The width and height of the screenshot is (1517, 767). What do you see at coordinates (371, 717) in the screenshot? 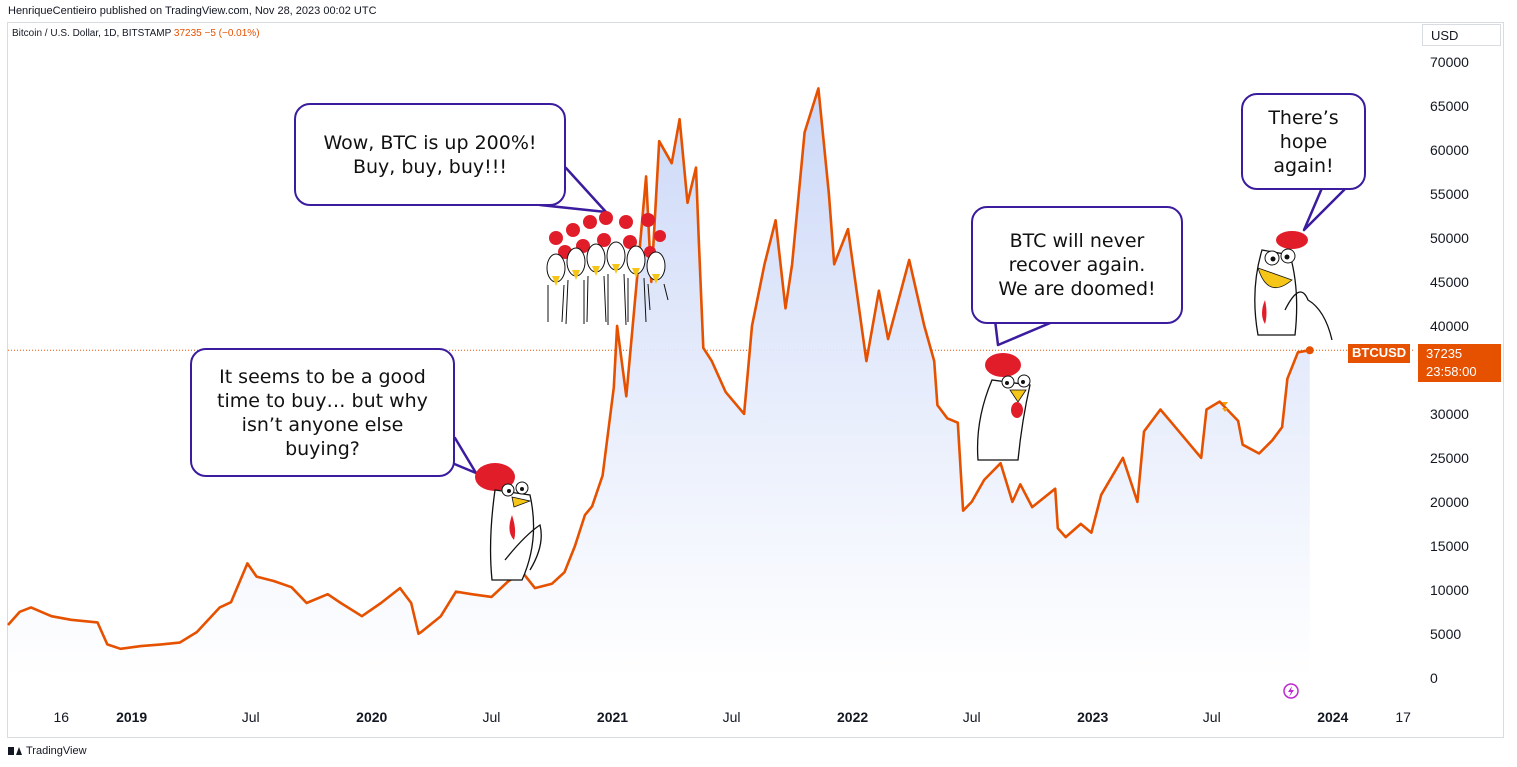
I see `x-tick-label: 2020` at bounding box center [371, 717].